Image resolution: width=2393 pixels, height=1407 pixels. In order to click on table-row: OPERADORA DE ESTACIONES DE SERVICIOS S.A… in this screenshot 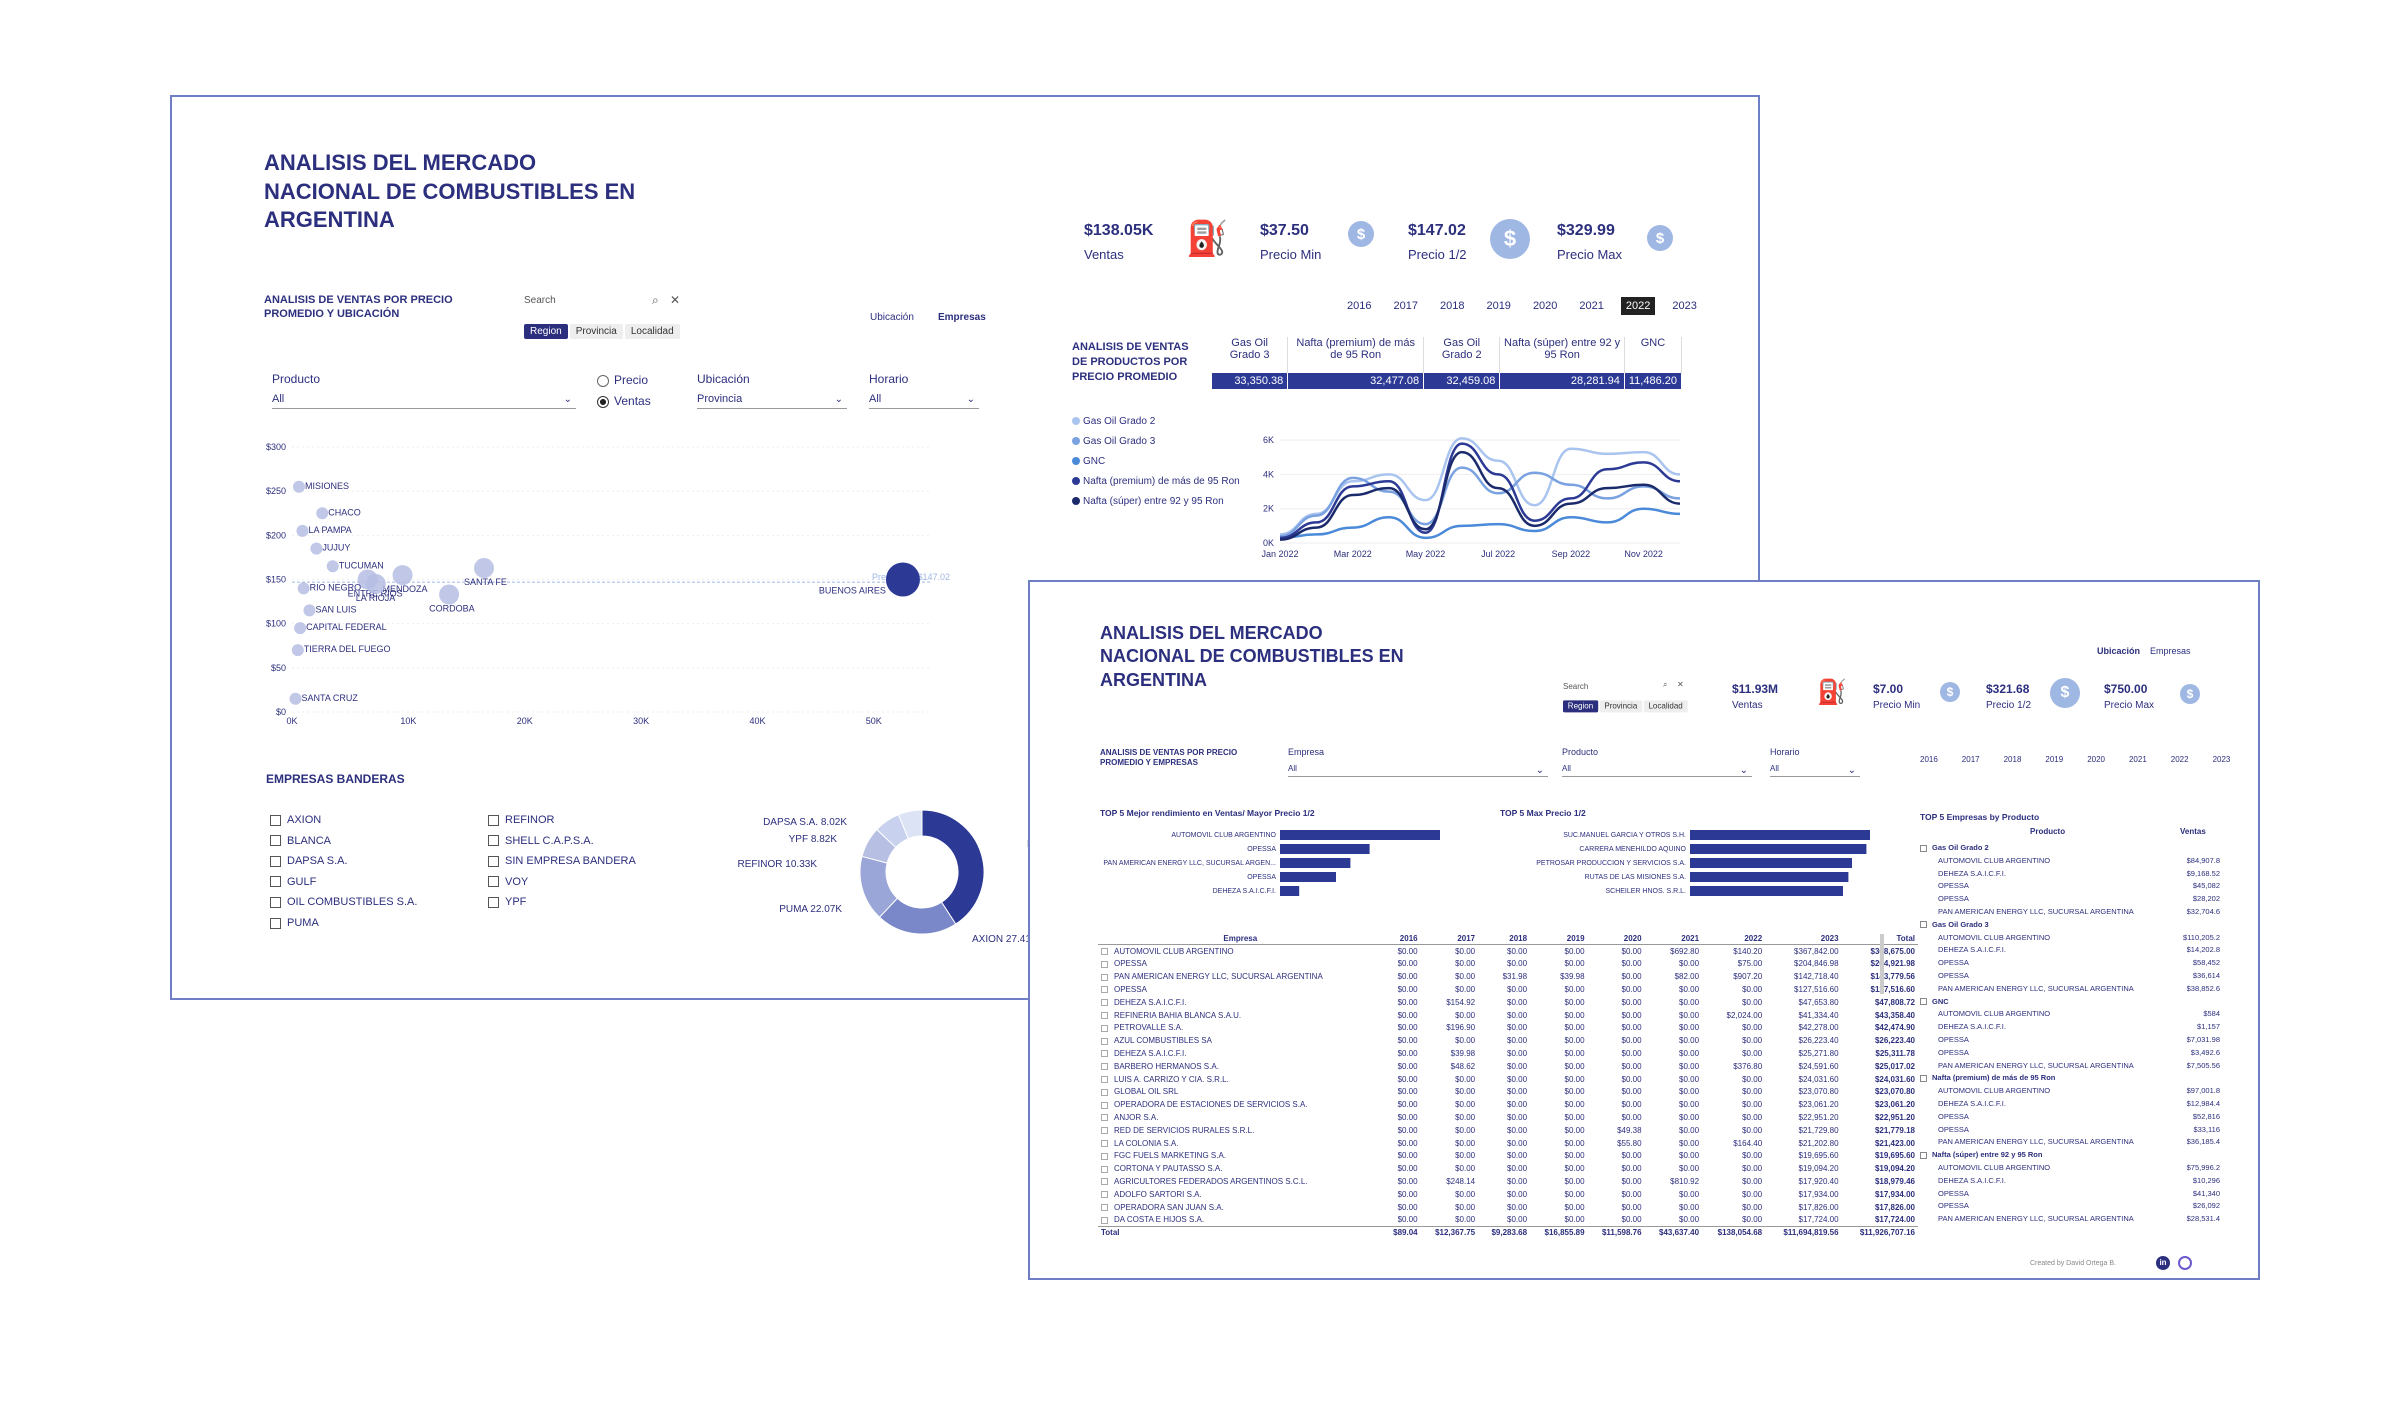, I will do `click(1508, 1104)`.